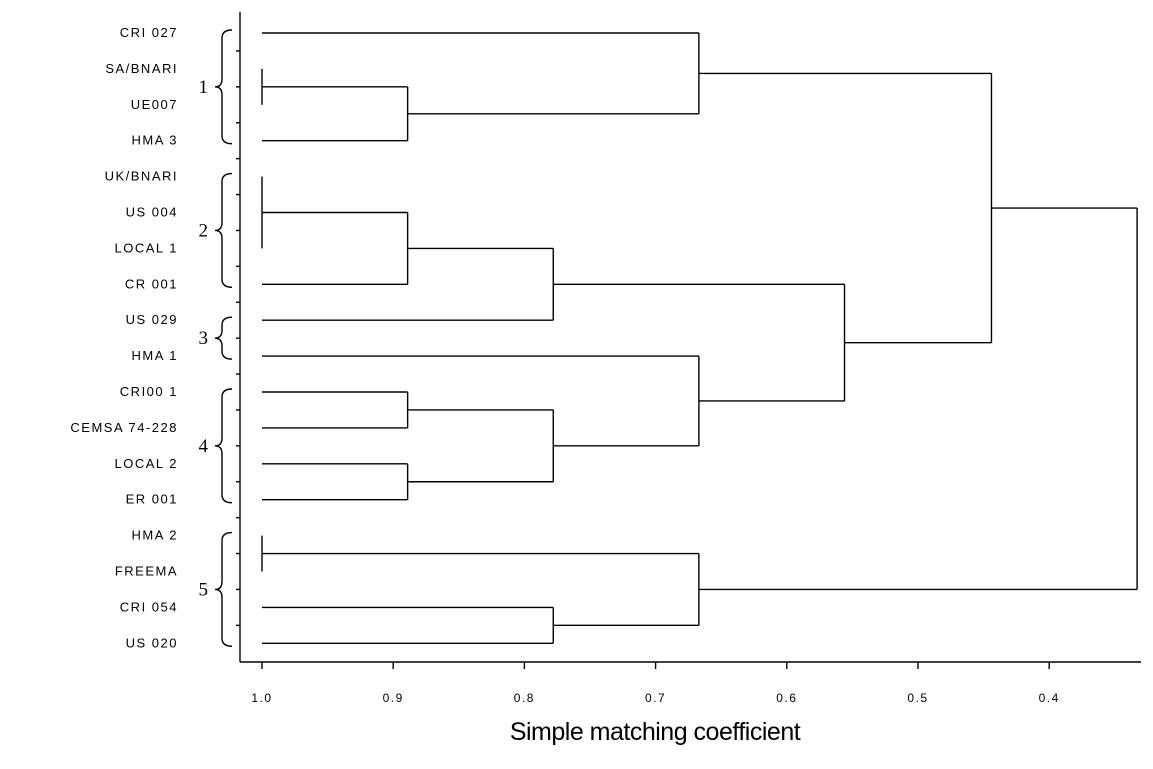  What do you see at coordinates (786, 698) in the screenshot?
I see `x-tick-label: 0.6` at bounding box center [786, 698].